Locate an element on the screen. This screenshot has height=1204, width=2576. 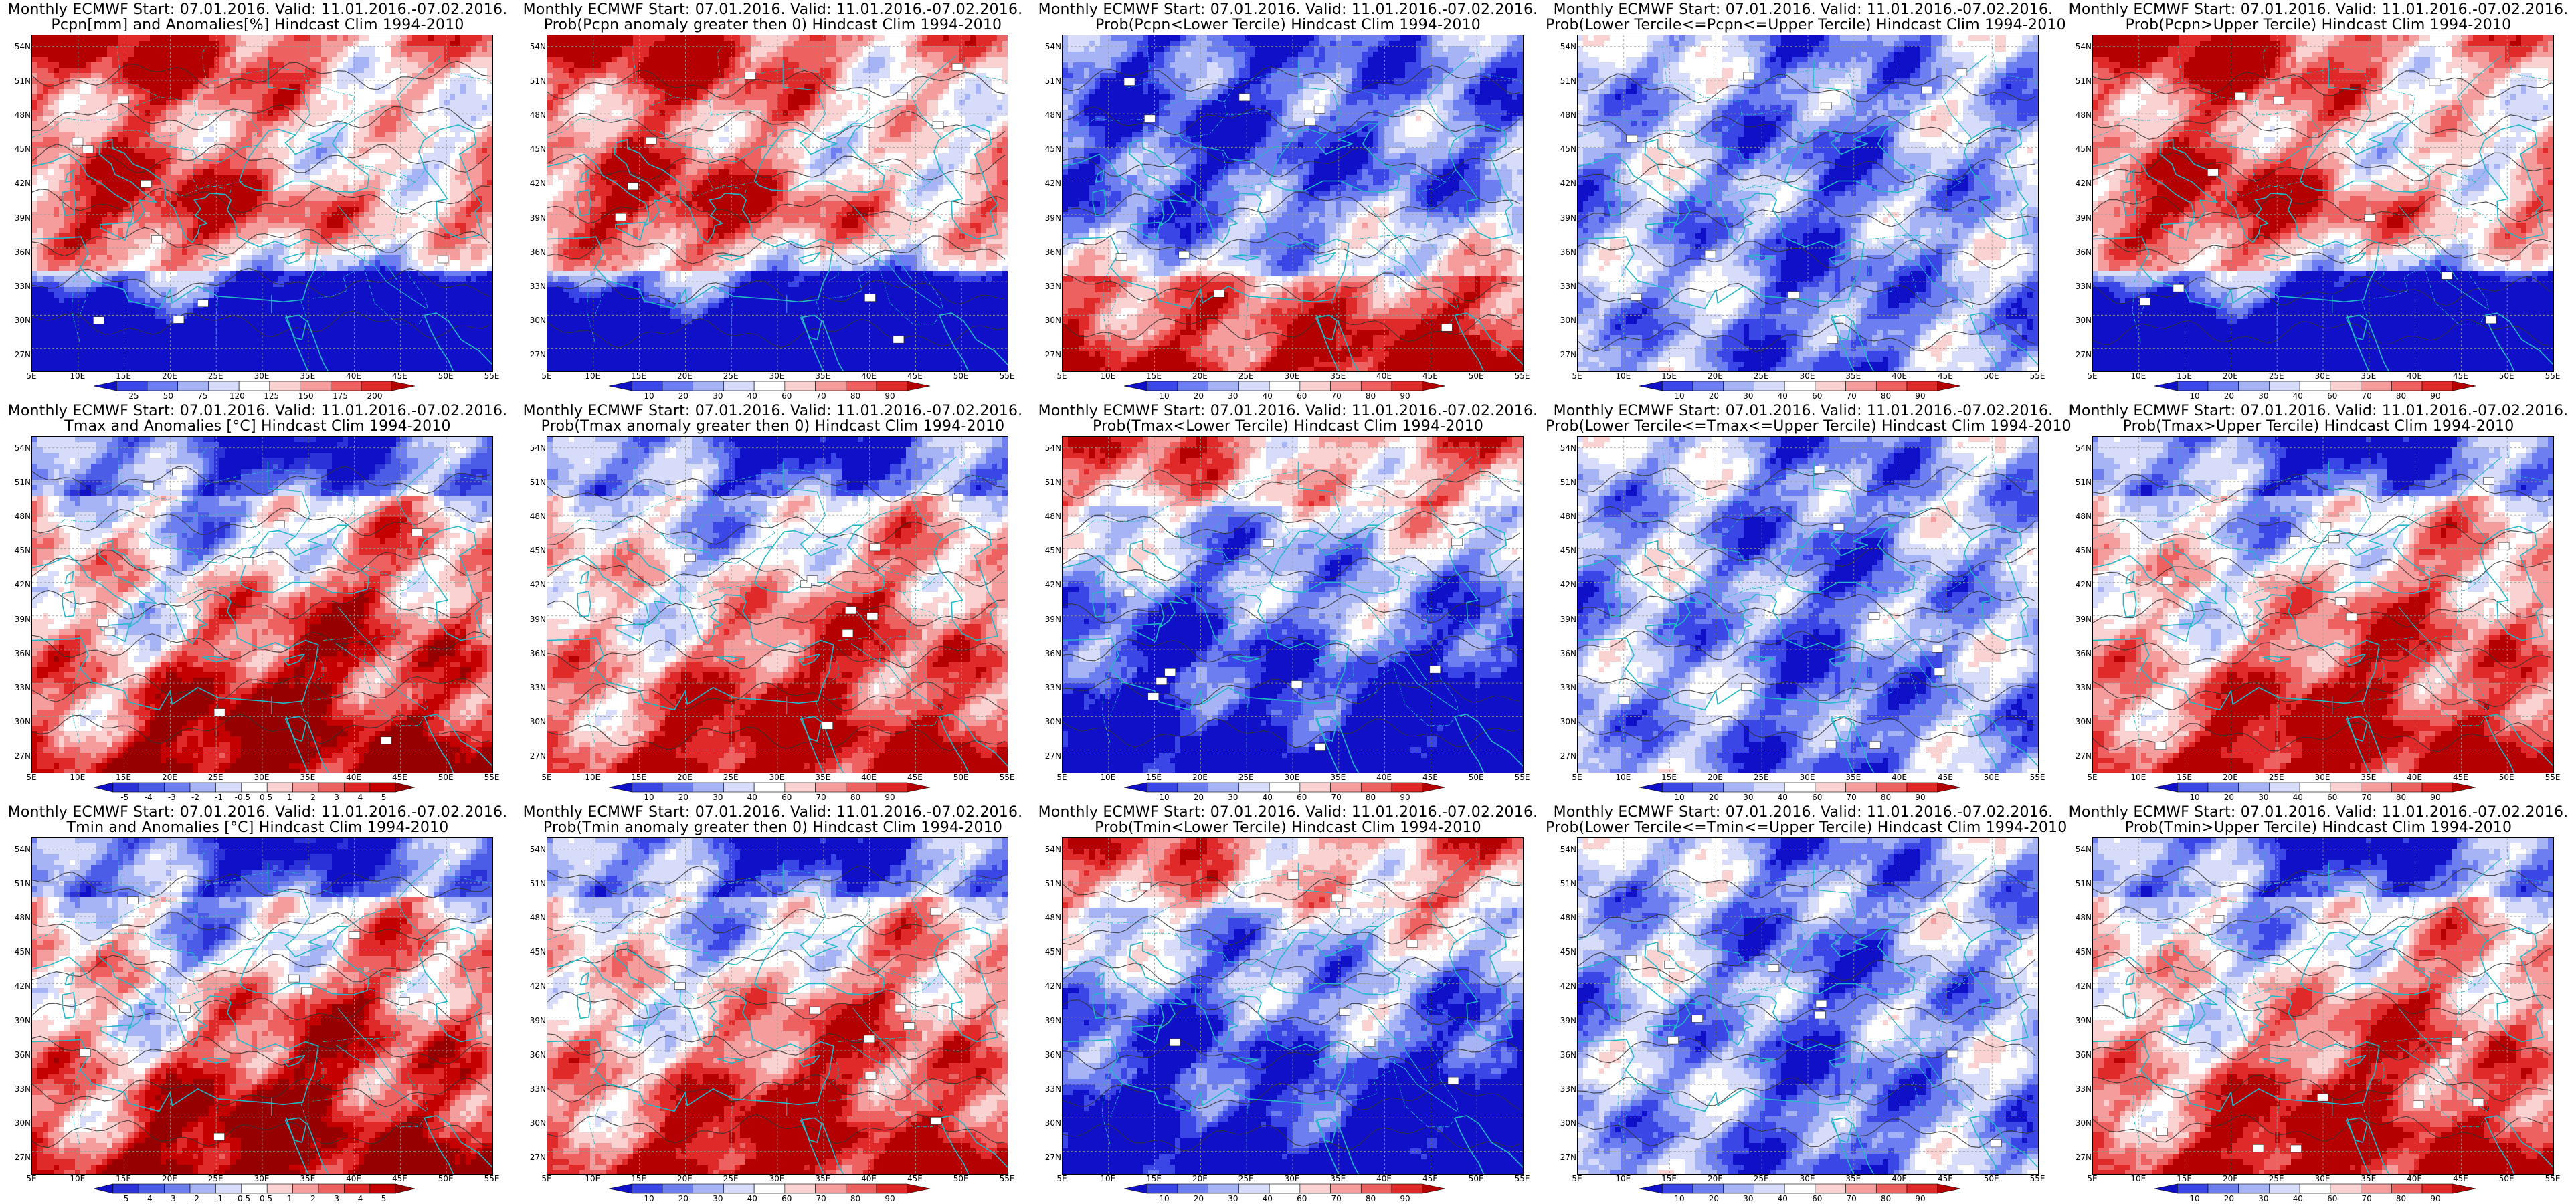
colorbar-tick-label: -3 is located at coordinates (172, 1199).